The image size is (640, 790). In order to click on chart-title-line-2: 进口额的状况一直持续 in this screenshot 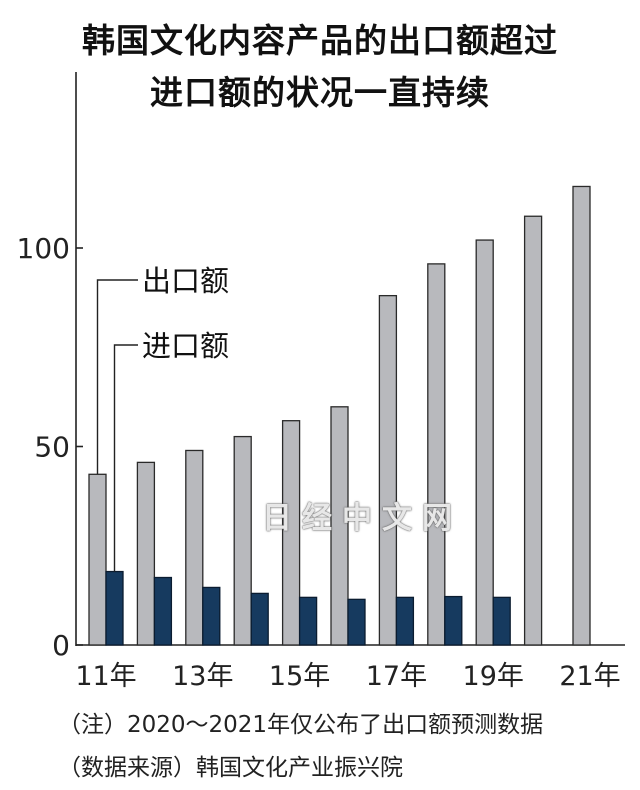, I will do `click(320, 92)`.